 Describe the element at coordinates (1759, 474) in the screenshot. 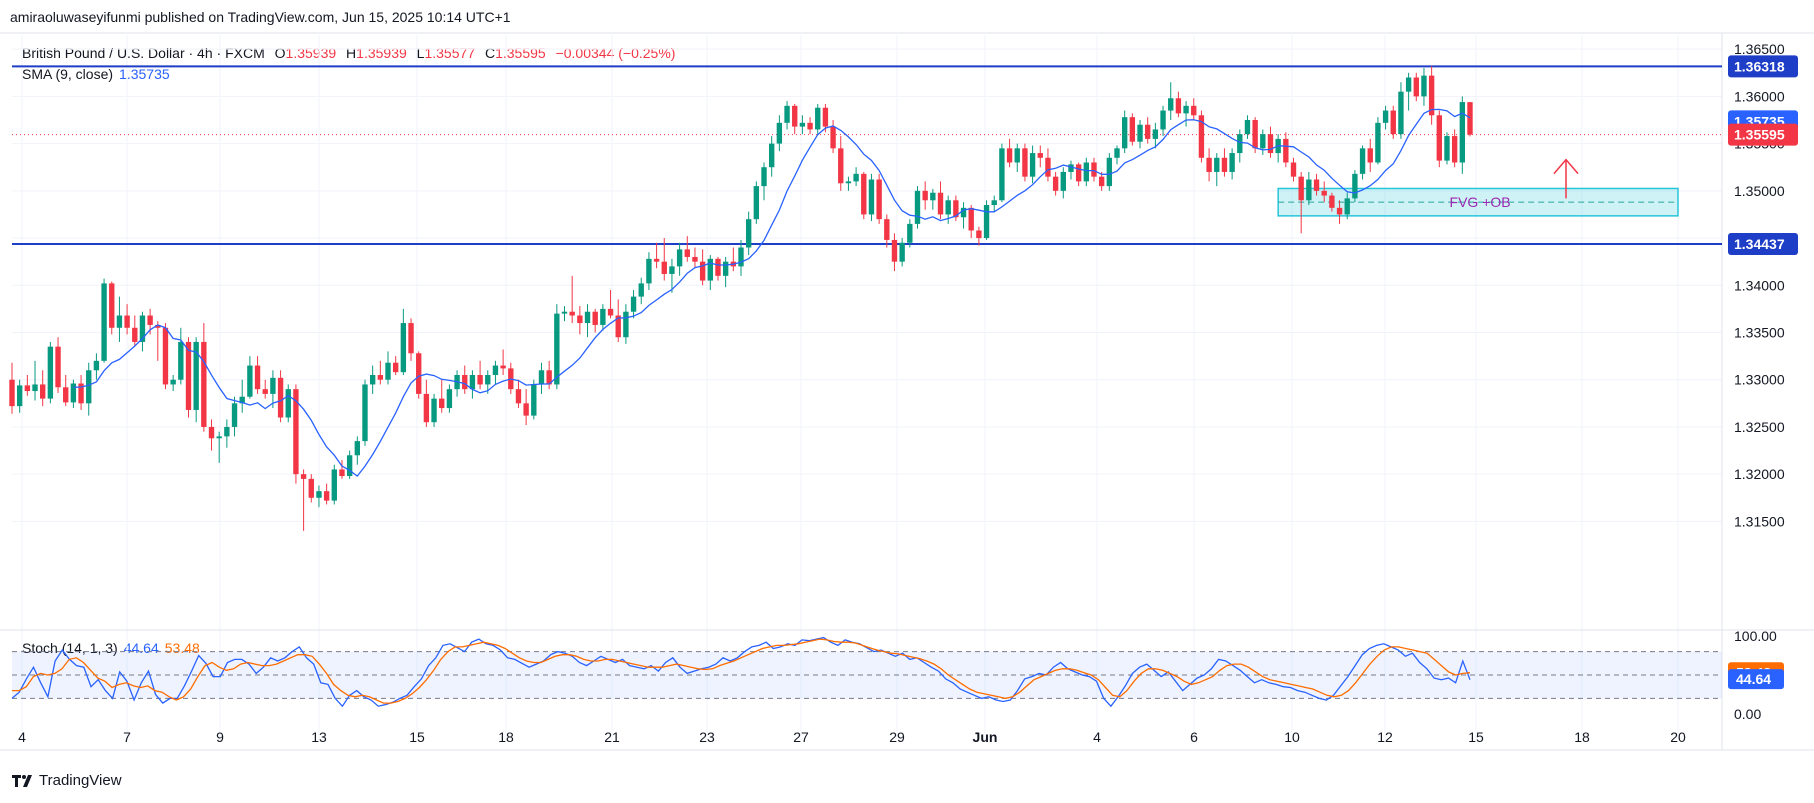

I see `price-tick-label: 1.32000` at that location.